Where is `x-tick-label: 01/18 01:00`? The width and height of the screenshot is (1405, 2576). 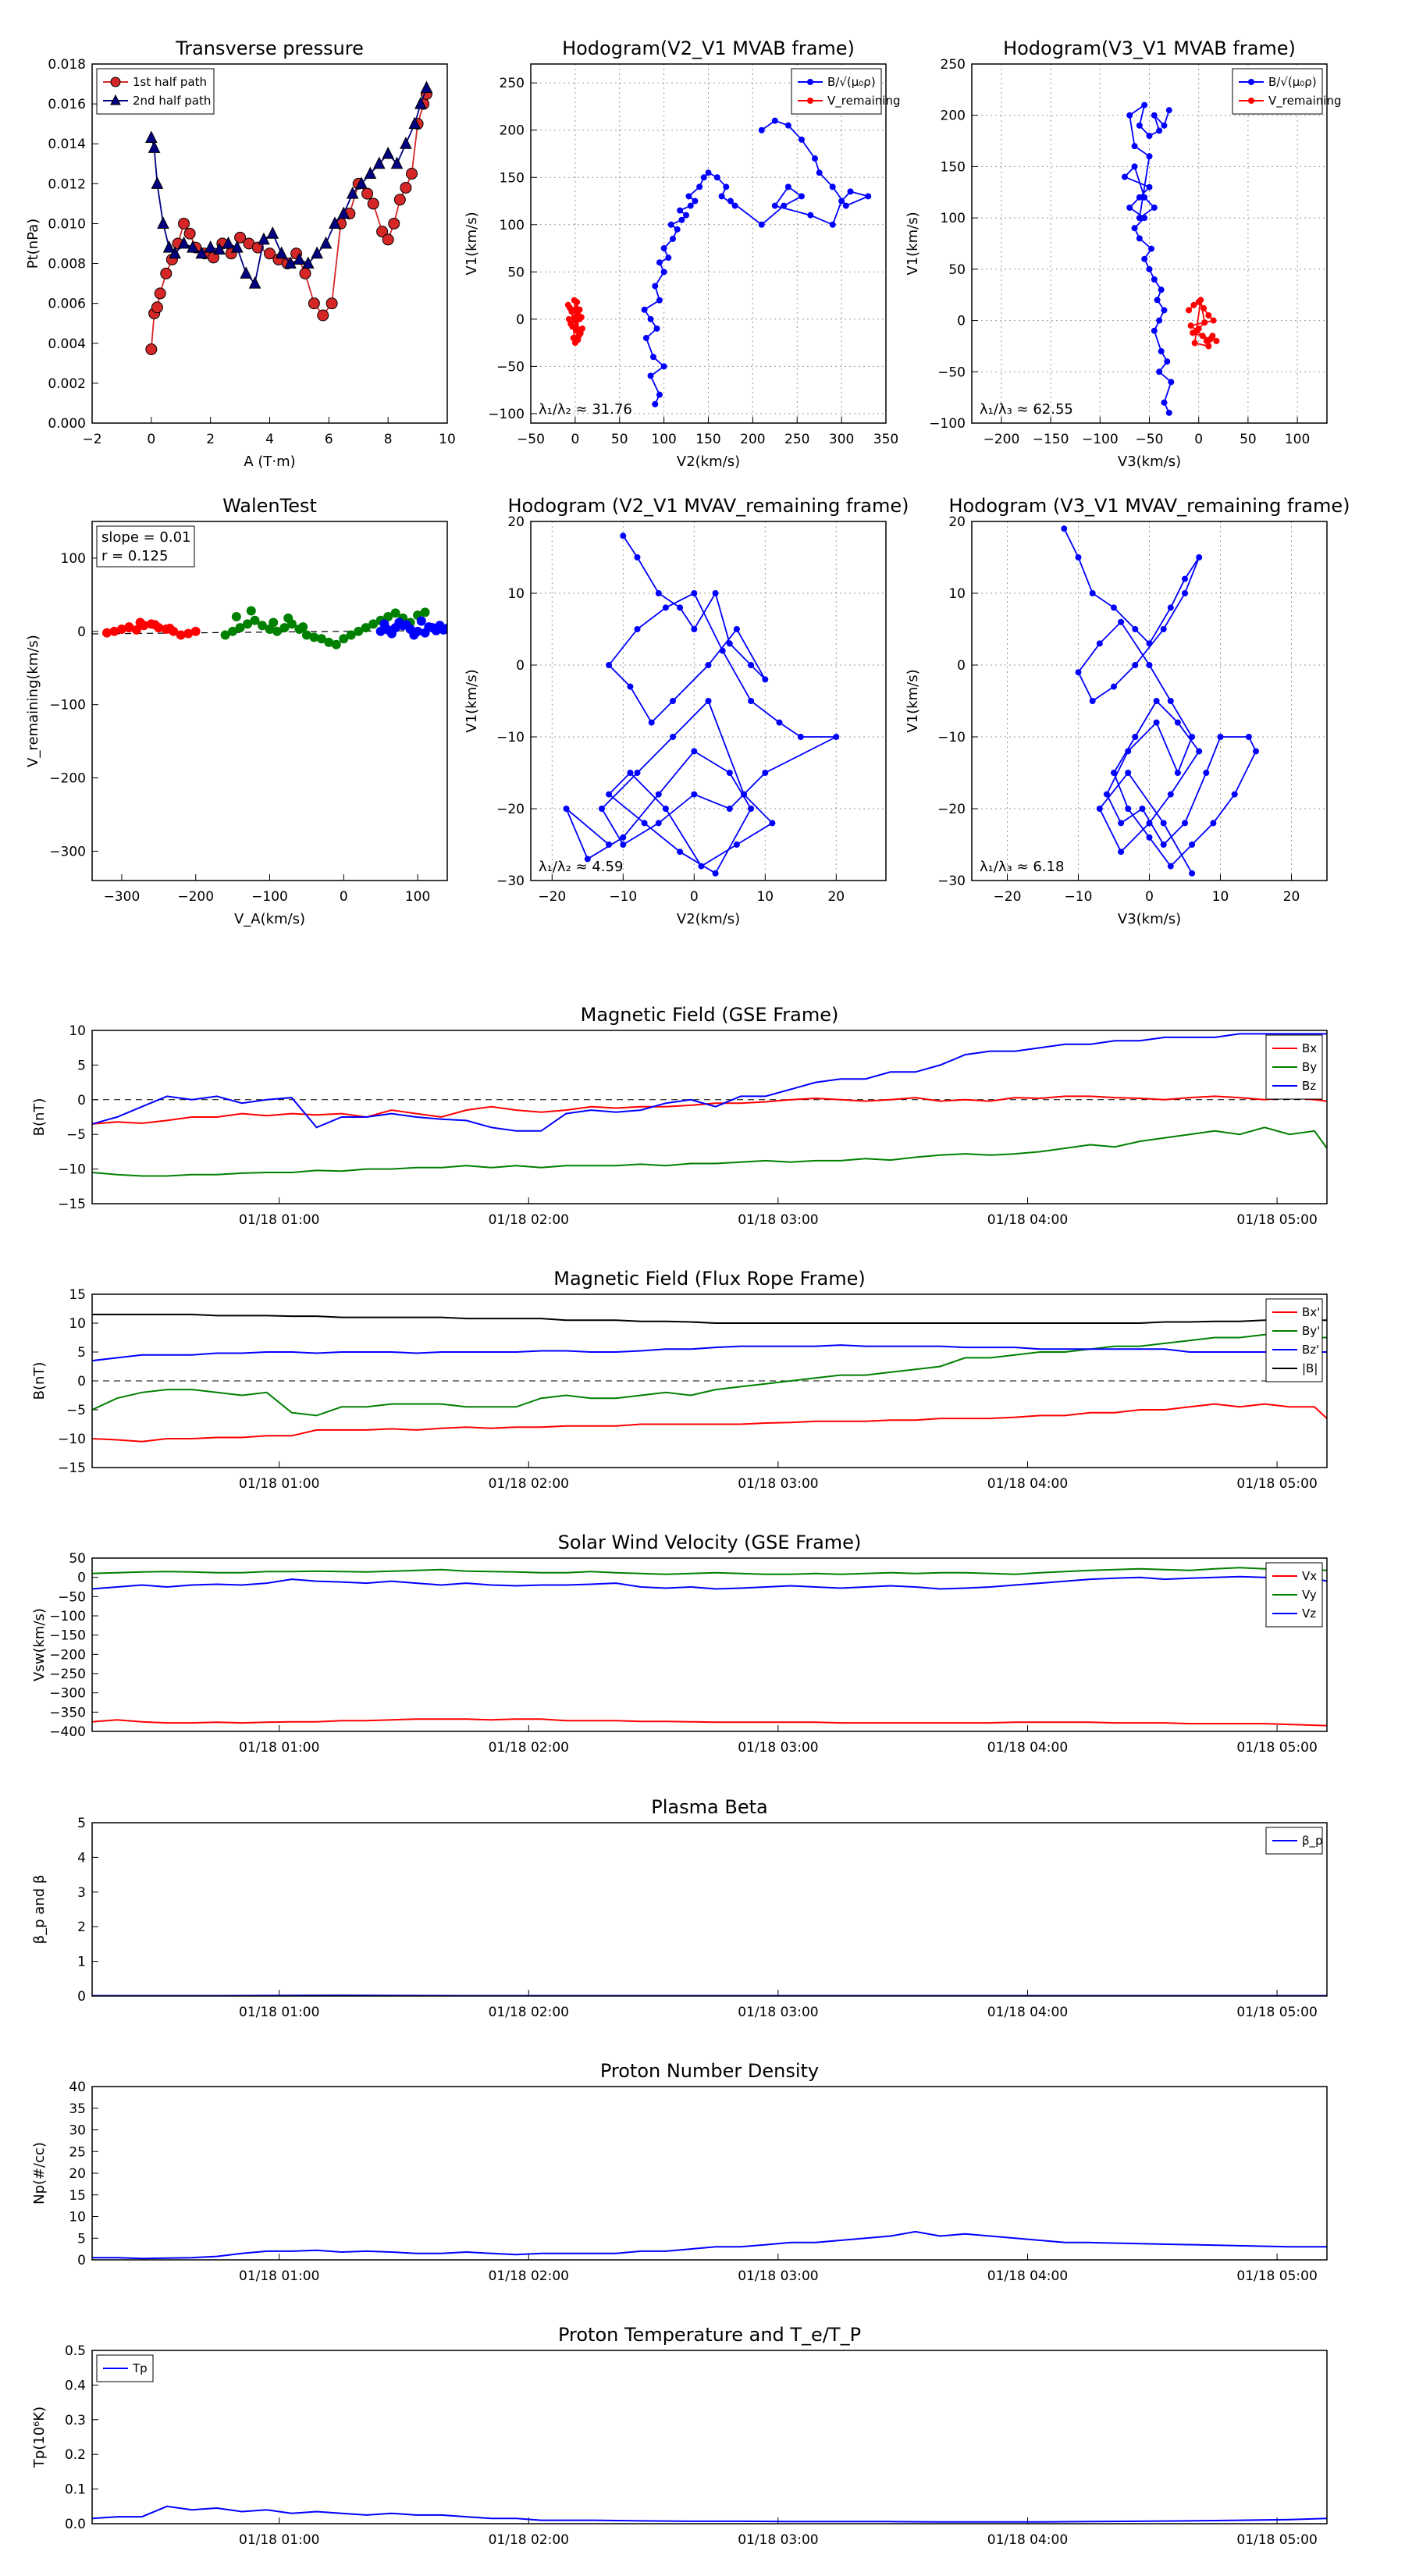 x-tick-label: 01/18 01:00 is located at coordinates (279, 1748).